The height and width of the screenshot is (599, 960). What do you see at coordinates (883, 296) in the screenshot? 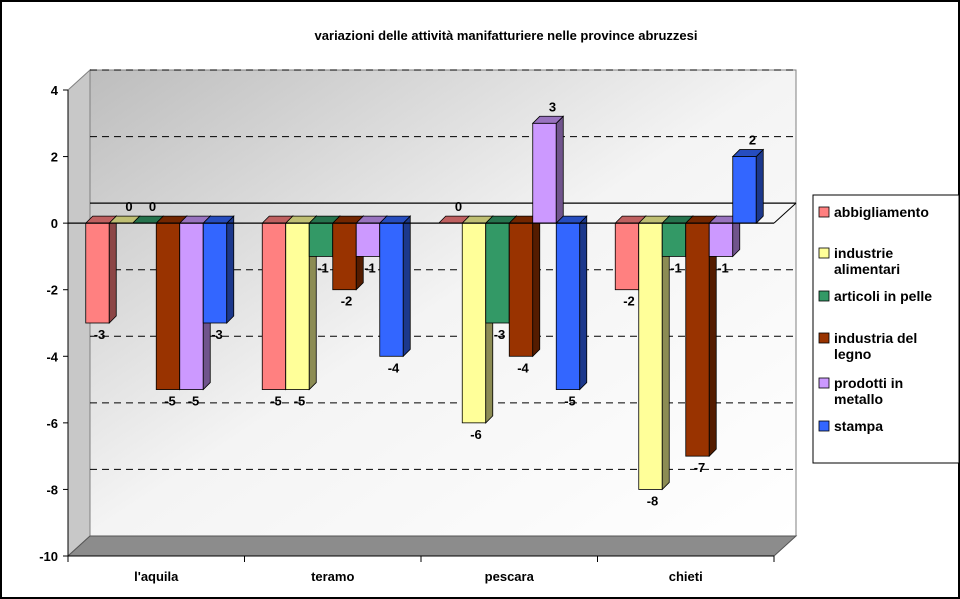
I see `legend-label: articoli in pelle` at bounding box center [883, 296].